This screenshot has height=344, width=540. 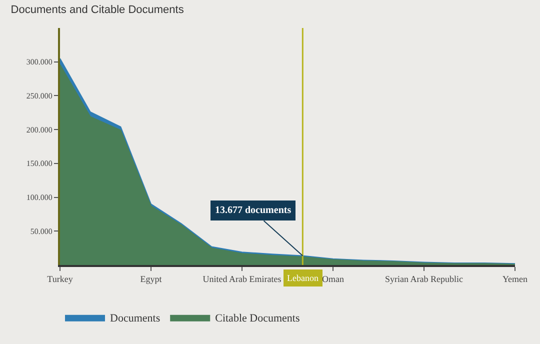 What do you see at coordinates (97, 10) in the screenshot?
I see `chart-title: Documents and Citable Documents` at bounding box center [97, 10].